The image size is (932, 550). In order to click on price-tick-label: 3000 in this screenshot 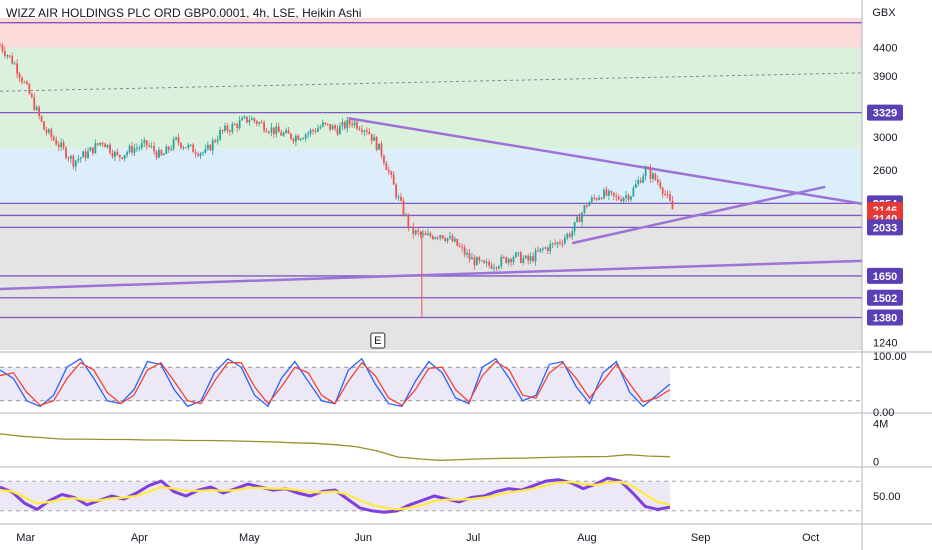, I will do `click(885, 138)`.